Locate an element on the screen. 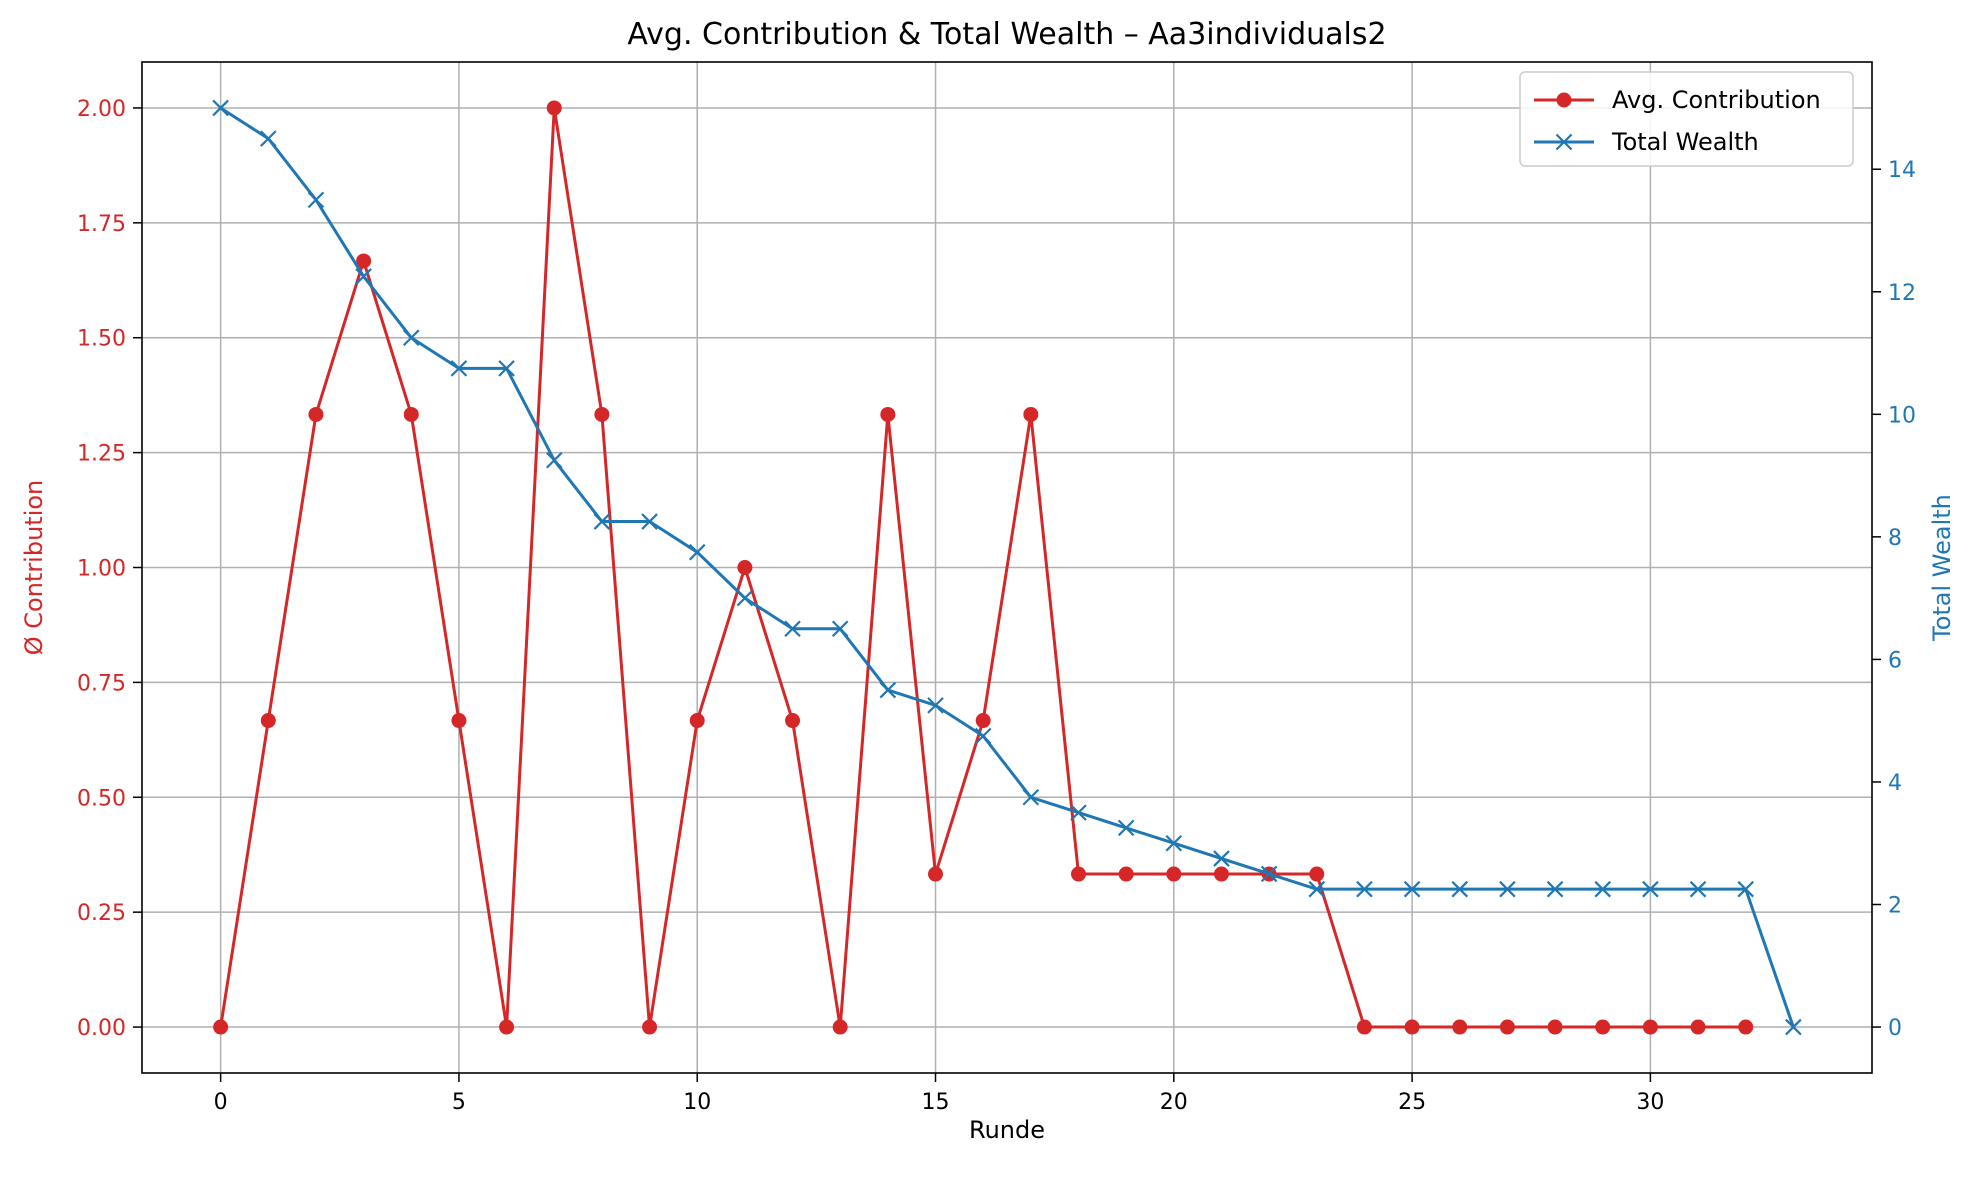 Image resolution: width=1980 pixels, height=1177 pixels. y-axis-right-title: Total Wealth is located at coordinates (1942, 568).